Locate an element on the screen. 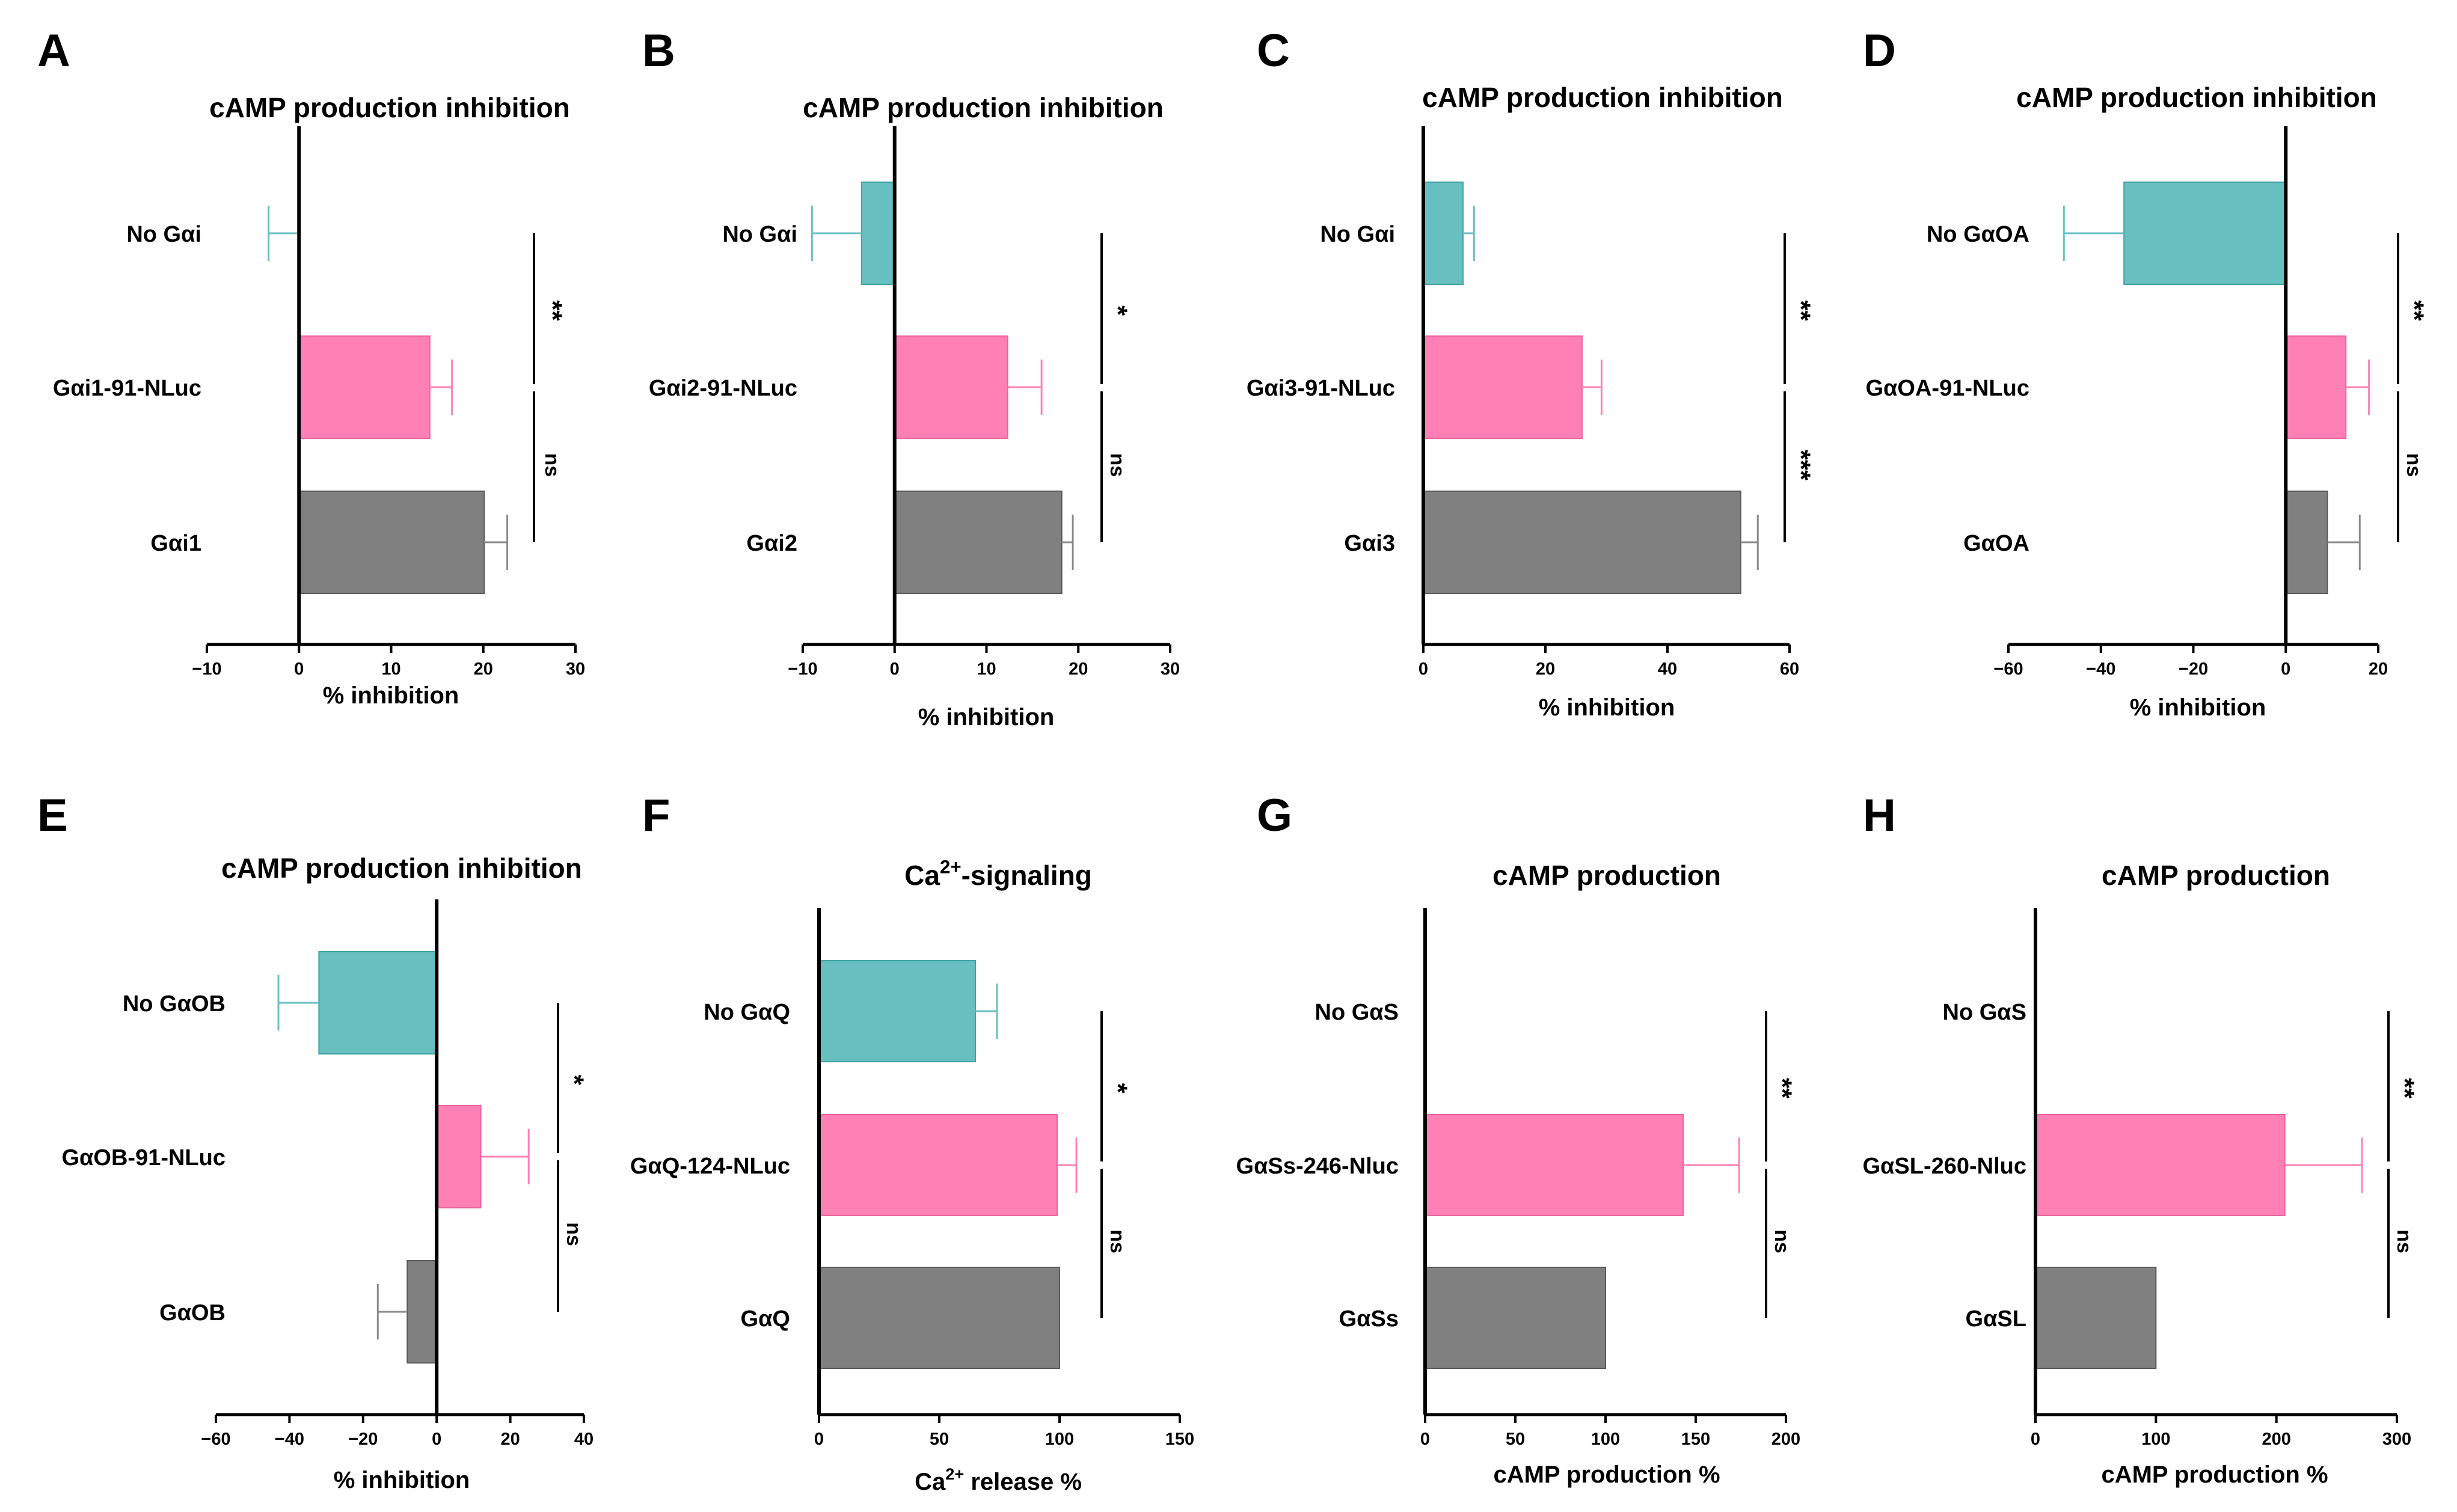  category-label: Gαi3 is located at coordinates (1370, 543).